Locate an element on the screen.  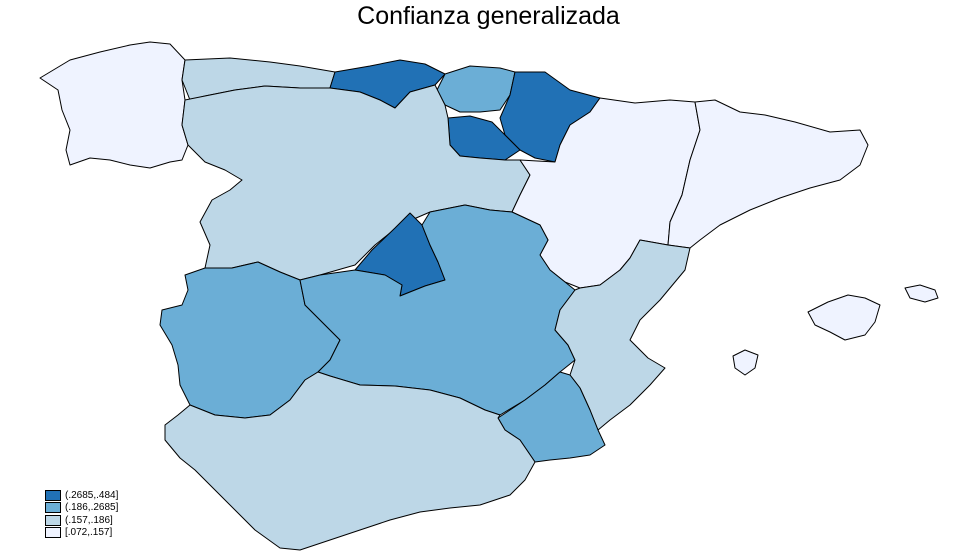
region-baleares-menorca is located at coordinates (921, 293).